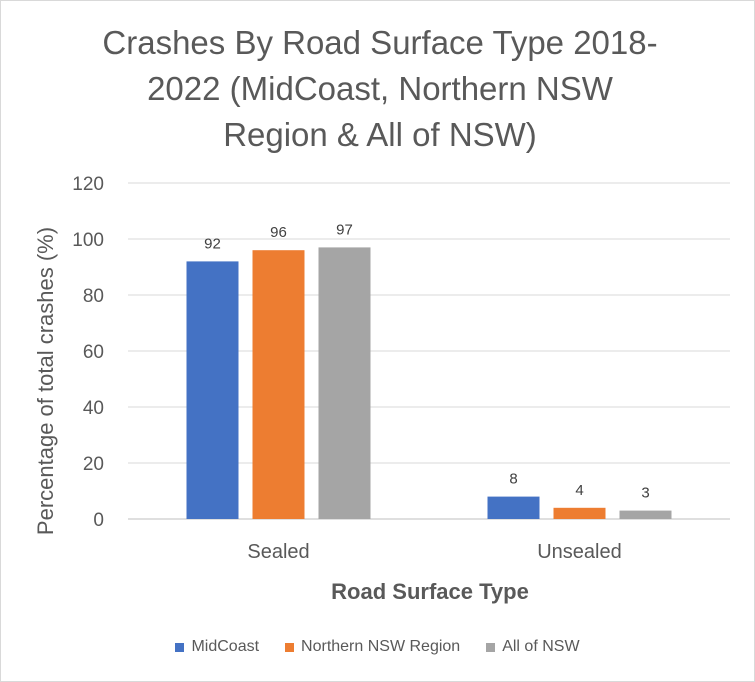 This screenshot has height=682, width=755. What do you see at coordinates (93, 408) in the screenshot?
I see `y-tick-label-40: 40` at bounding box center [93, 408].